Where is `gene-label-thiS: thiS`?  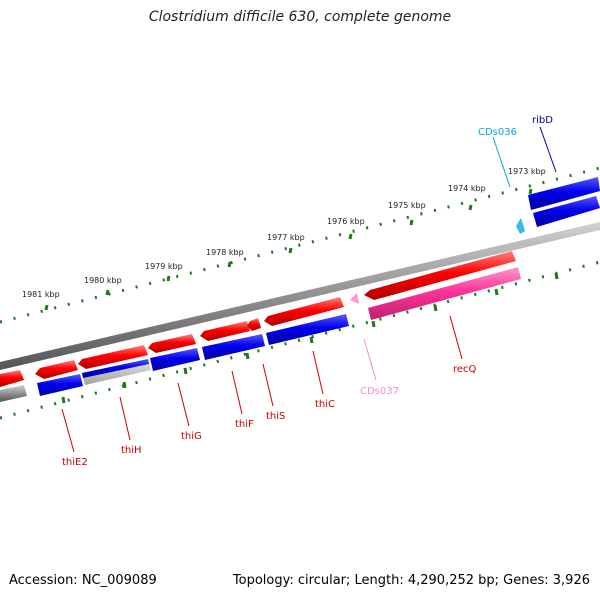 gene-label-thiS: thiS is located at coordinates (275, 416).